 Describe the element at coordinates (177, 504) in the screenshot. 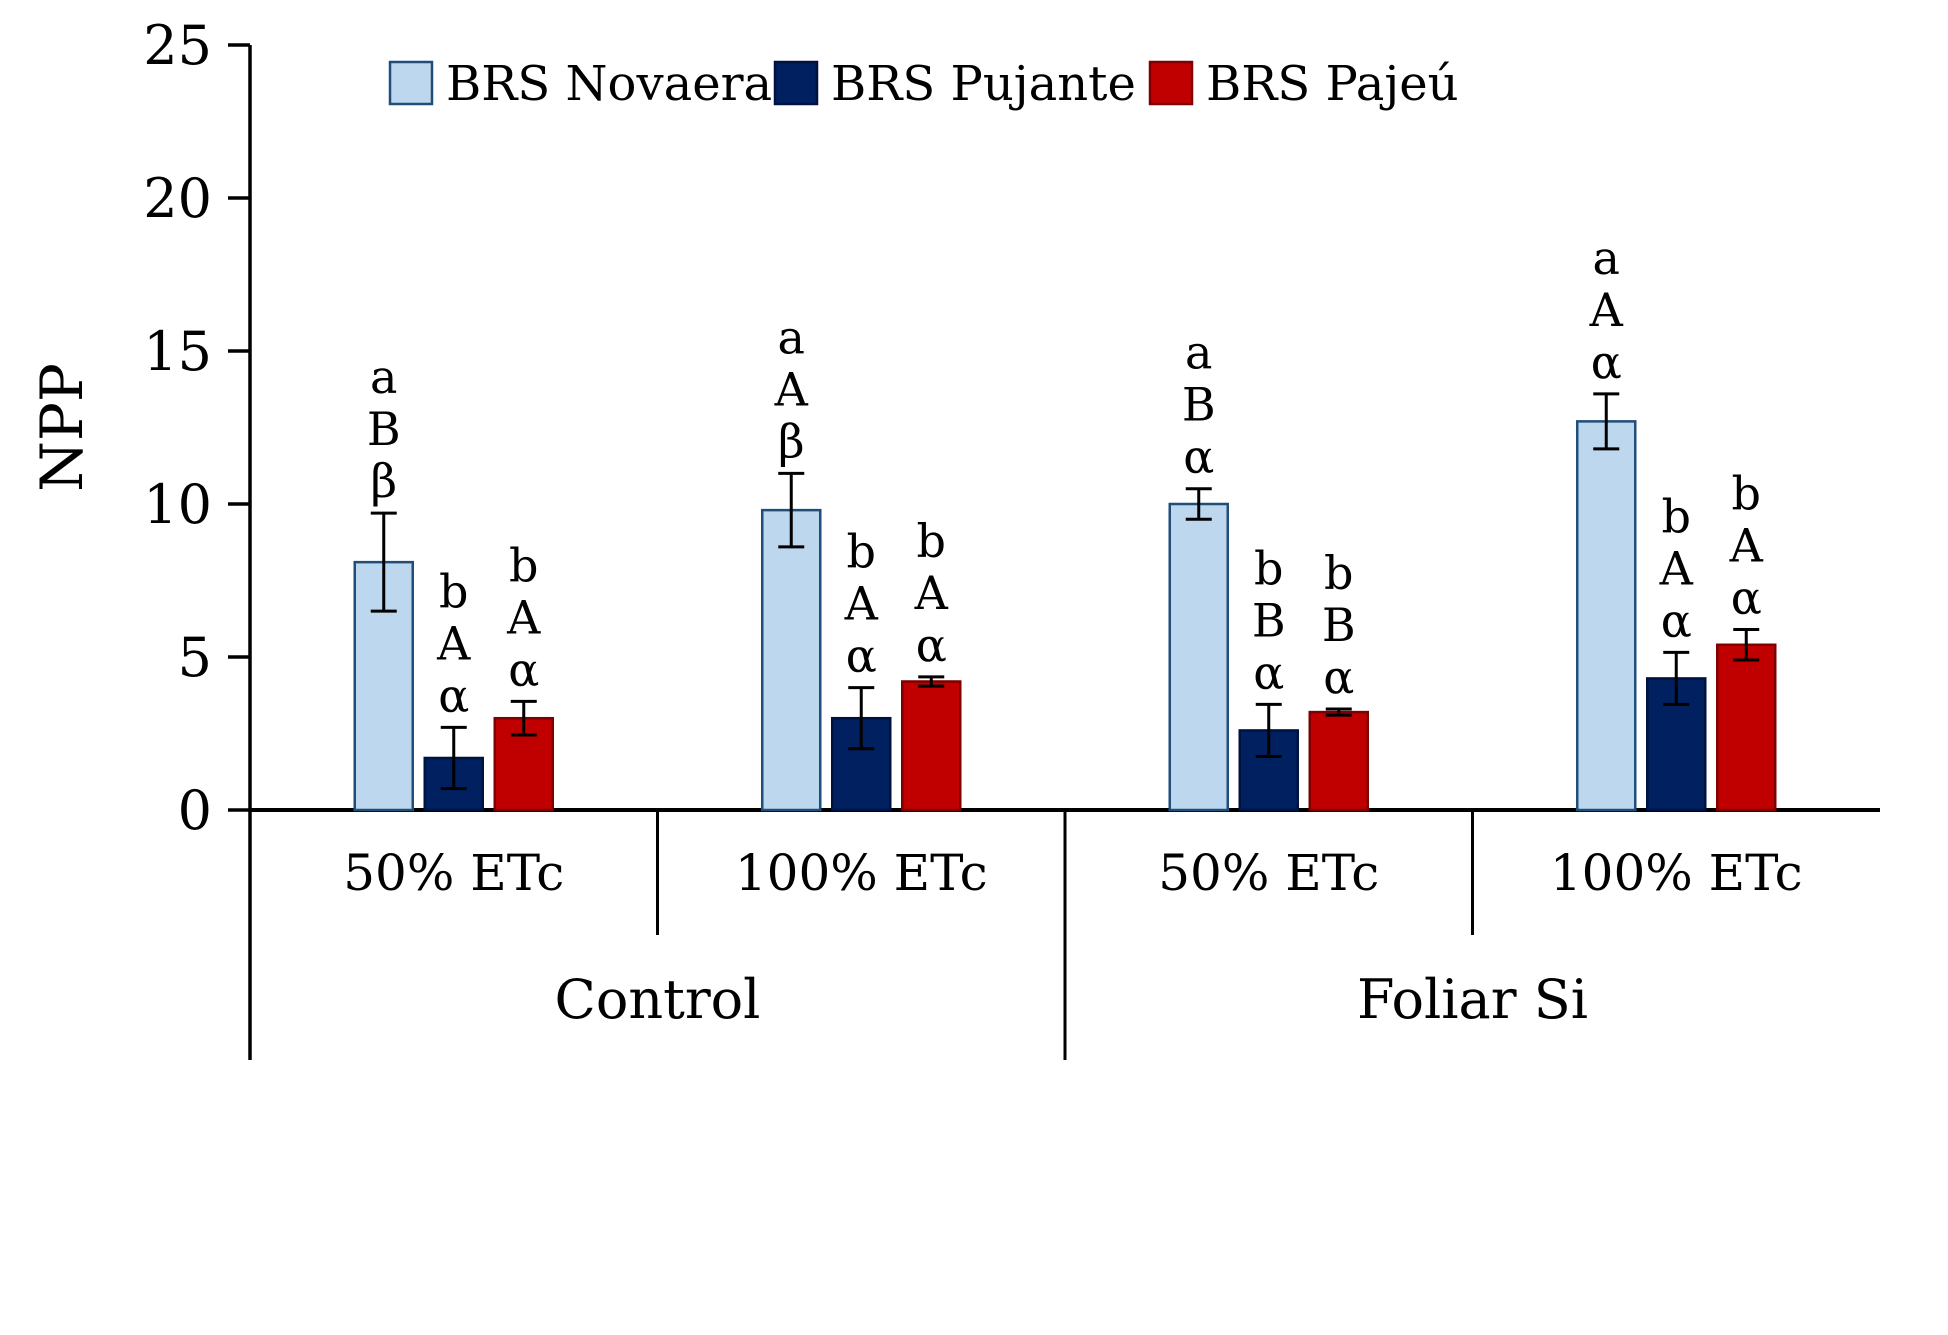

I see `y-tick-label: 10` at that location.